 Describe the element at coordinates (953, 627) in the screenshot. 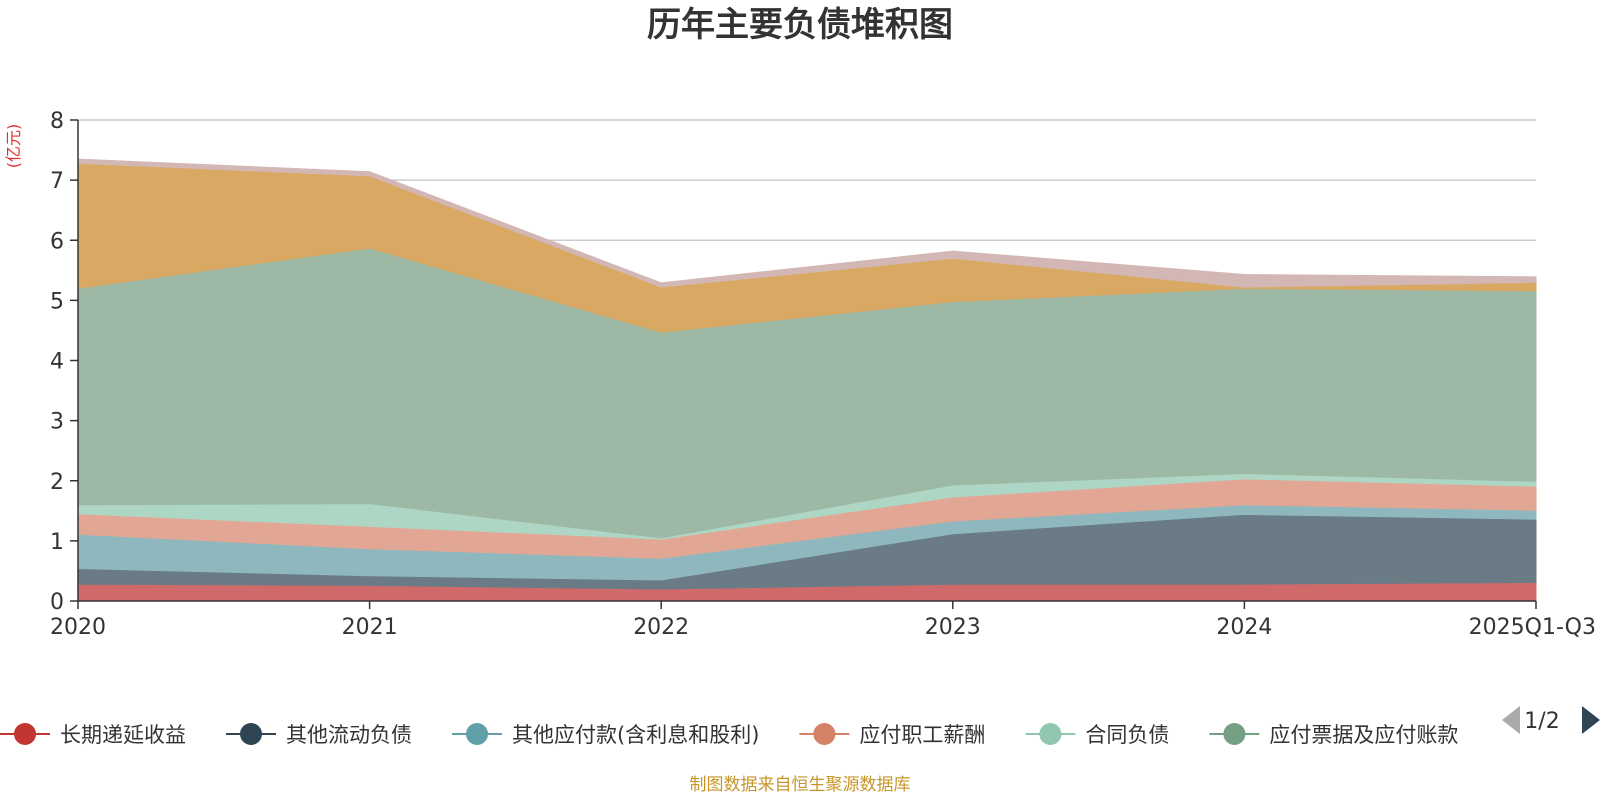

I see `x-tick-label: 2023` at that location.